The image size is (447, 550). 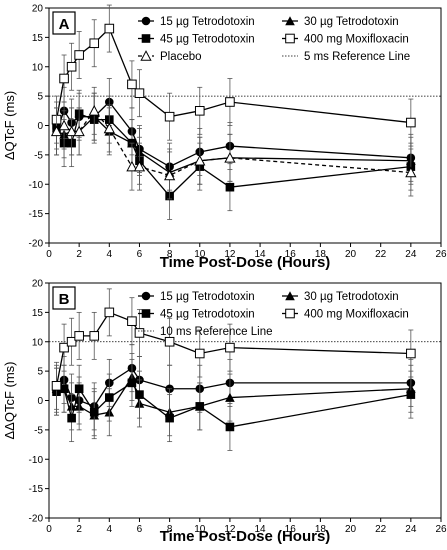 I want to click on y-axis-title: ΔQTcF (ms), so click(x=9, y=125).